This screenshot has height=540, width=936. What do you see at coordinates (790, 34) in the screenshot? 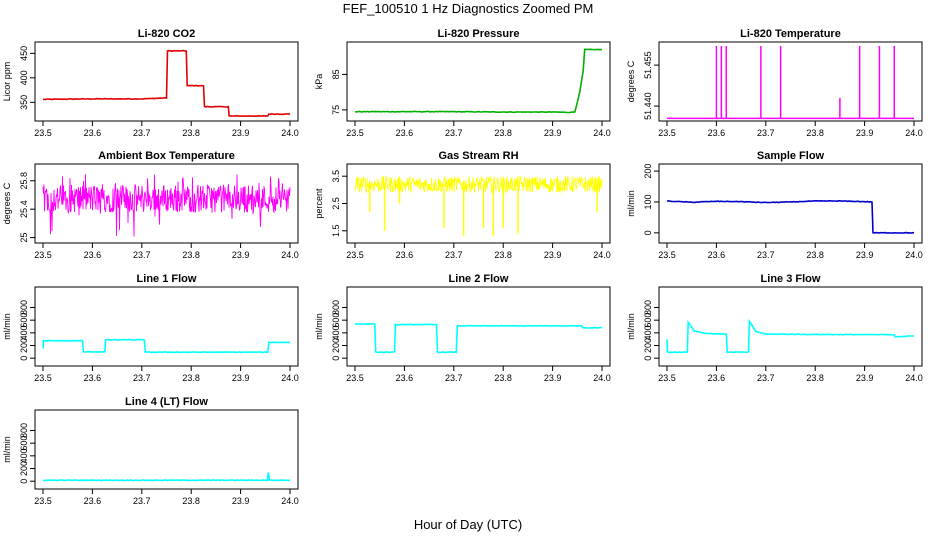
I see `panel-title: Li-820 Temperature` at bounding box center [790, 34].